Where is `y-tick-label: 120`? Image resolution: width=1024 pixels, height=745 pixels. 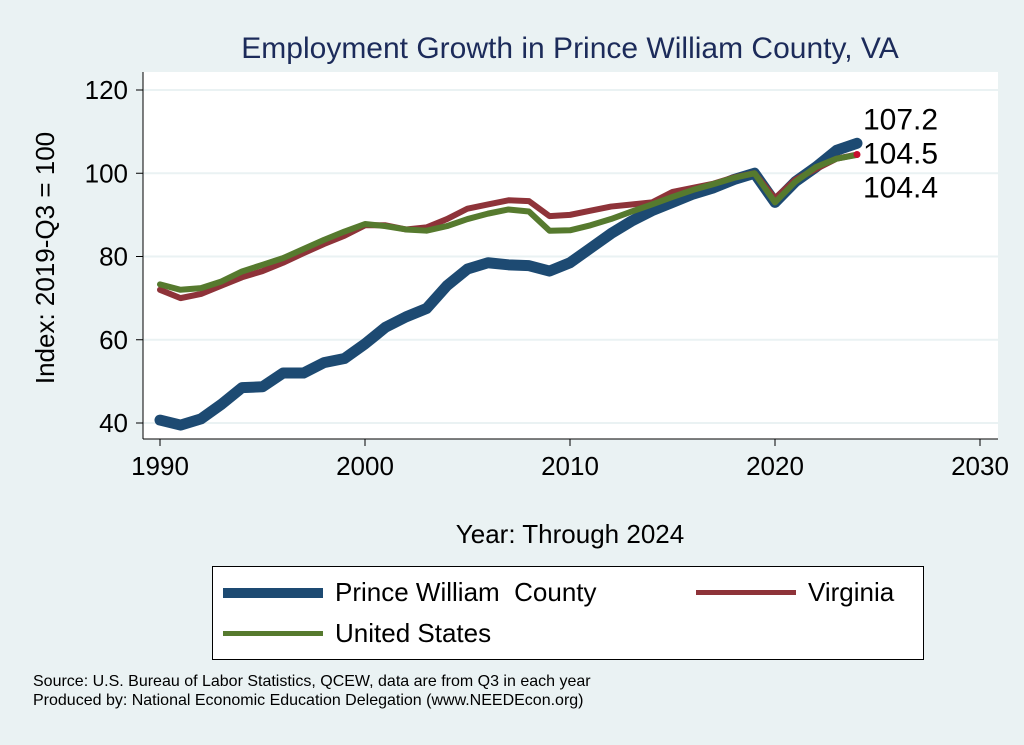
y-tick-label: 120 is located at coordinates (106, 90).